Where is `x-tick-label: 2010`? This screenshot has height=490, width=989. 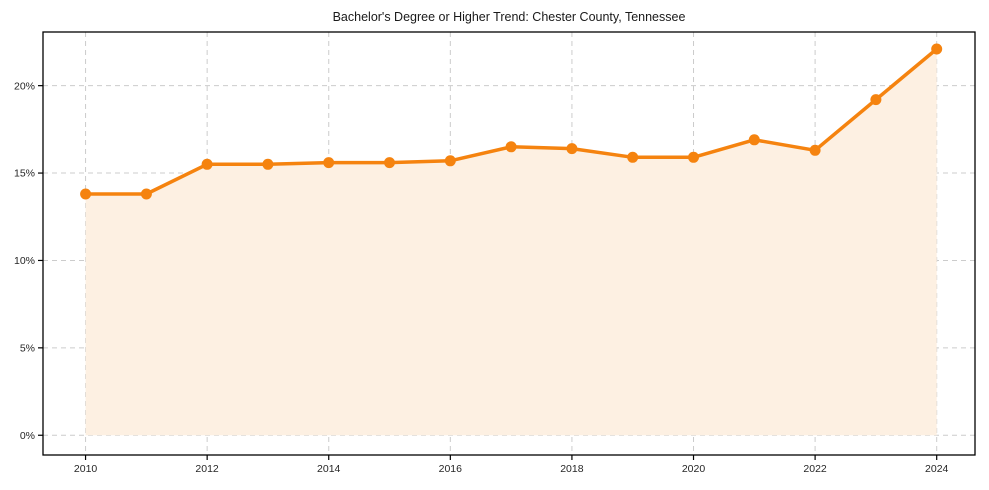 x-tick-label: 2010 is located at coordinates (86, 469).